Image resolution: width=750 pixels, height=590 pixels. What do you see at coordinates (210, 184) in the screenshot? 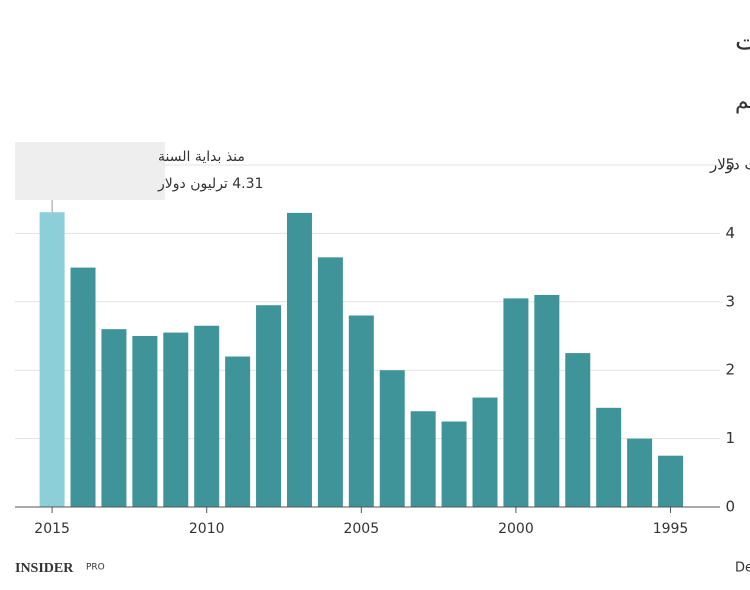
I see `annotation-value: 4.31 ترليون دولار` at bounding box center [210, 184].